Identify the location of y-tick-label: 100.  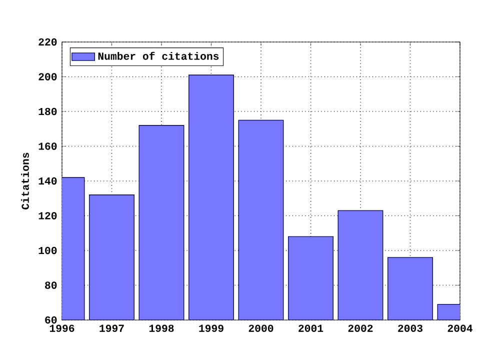
(47, 250).